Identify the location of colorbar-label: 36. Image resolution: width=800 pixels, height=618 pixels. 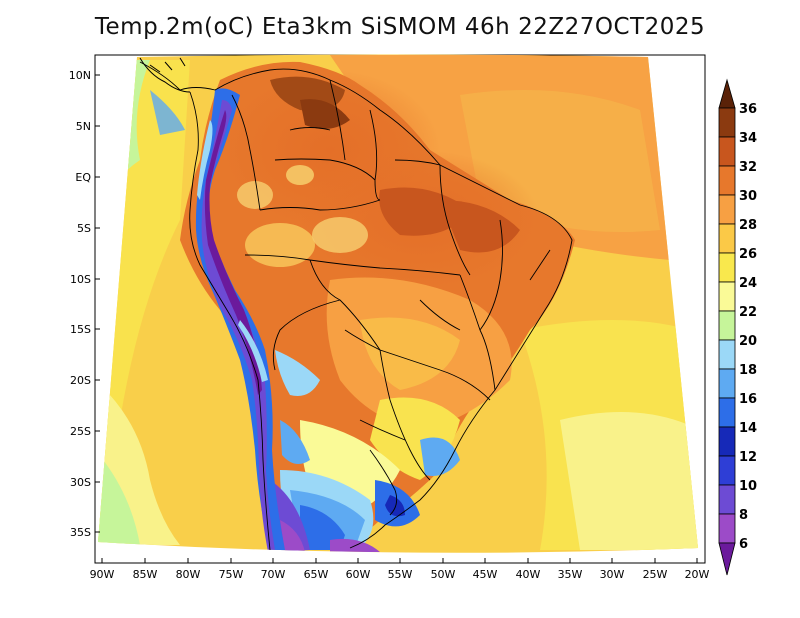
(748, 109).